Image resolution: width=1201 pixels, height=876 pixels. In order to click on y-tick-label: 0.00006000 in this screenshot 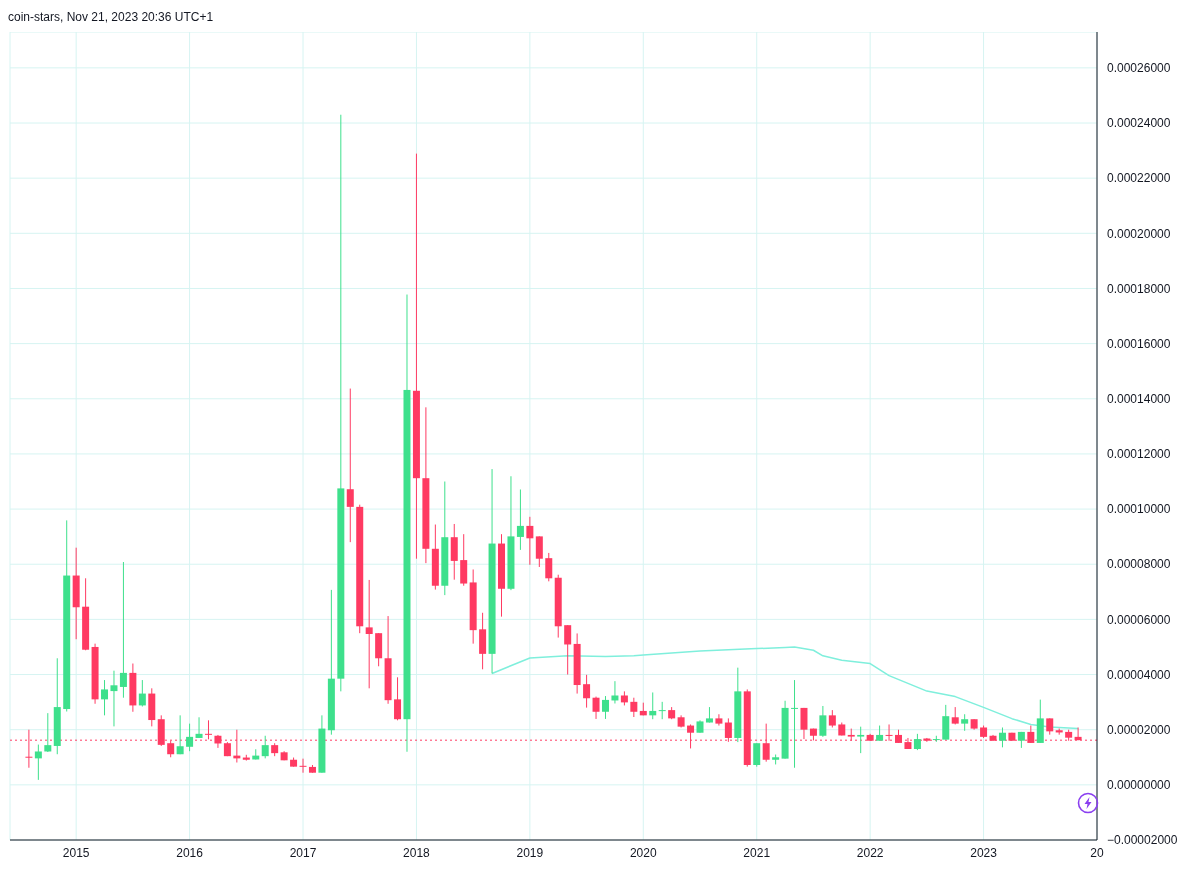, I will do `click(1139, 619)`.